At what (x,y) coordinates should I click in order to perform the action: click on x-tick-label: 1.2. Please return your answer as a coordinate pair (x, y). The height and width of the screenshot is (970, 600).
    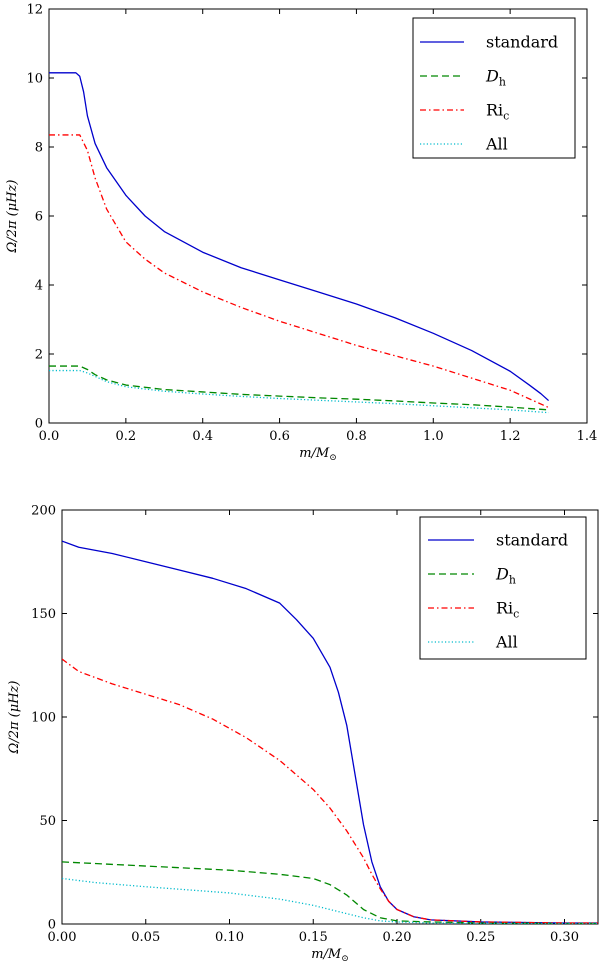
    Looking at the image, I should click on (510, 436).